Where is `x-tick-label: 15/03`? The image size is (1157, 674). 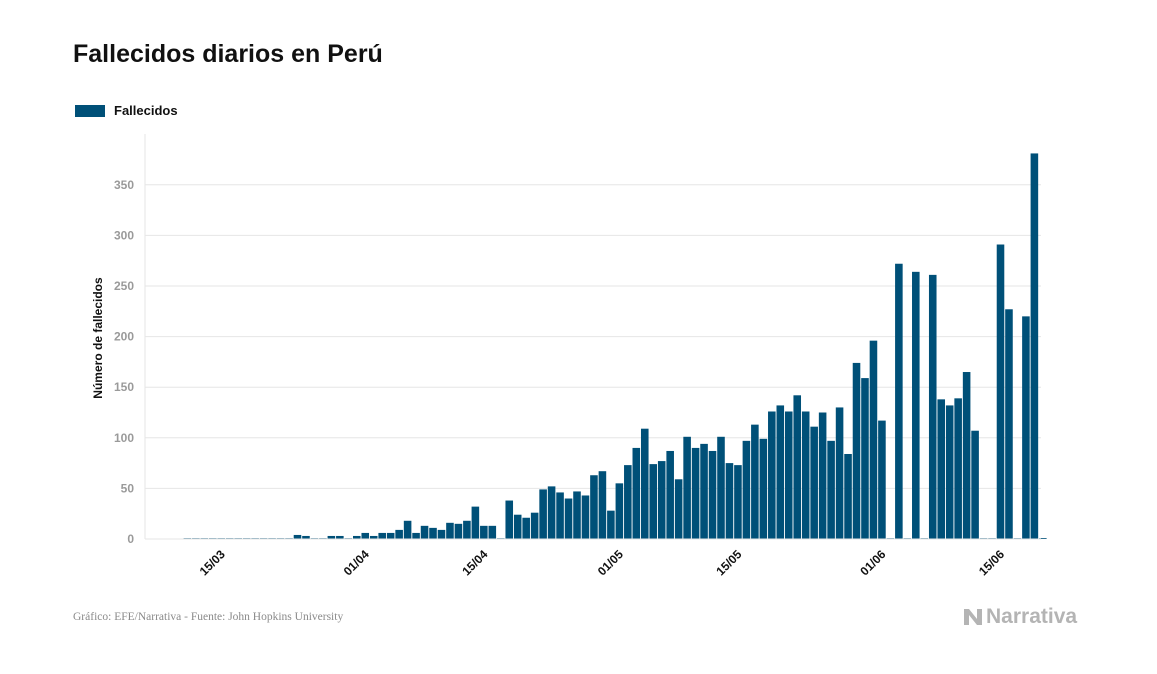 x-tick-label: 15/03 is located at coordinates (212, 562).